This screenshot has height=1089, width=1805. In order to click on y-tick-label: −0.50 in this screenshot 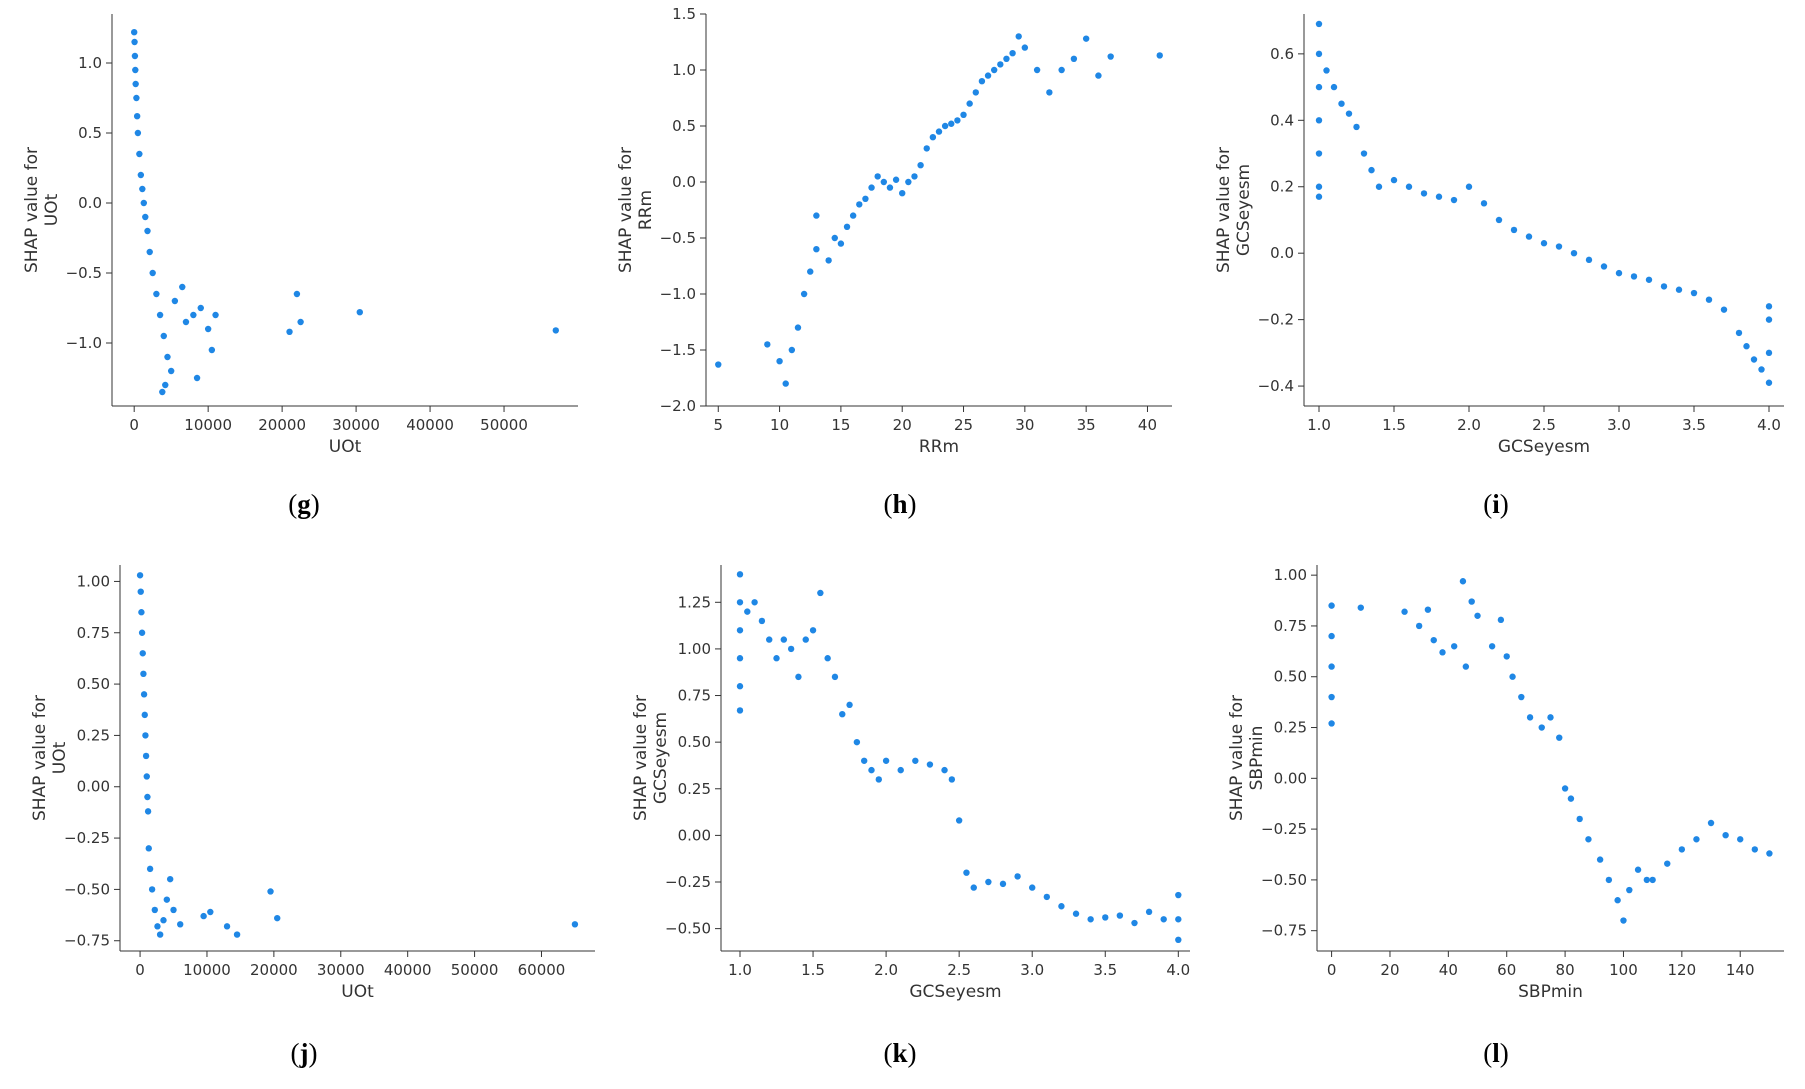, I will do `click(688, 929)`.